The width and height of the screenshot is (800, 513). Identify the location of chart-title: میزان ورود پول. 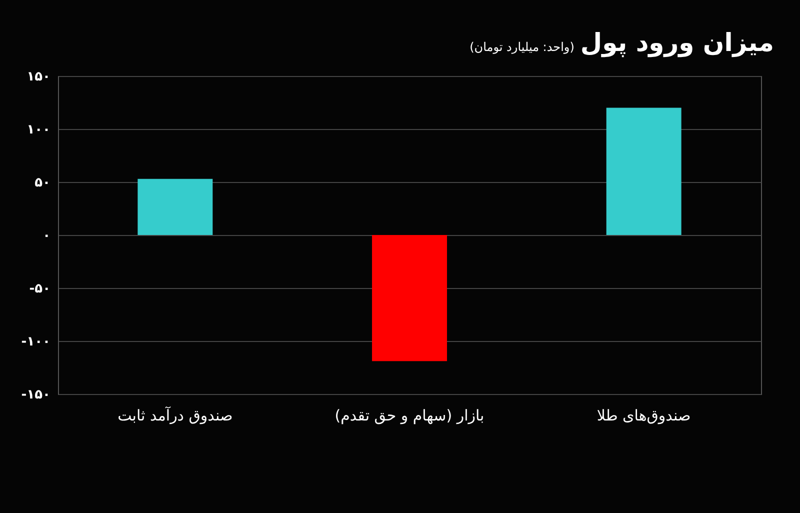
(677, 42).